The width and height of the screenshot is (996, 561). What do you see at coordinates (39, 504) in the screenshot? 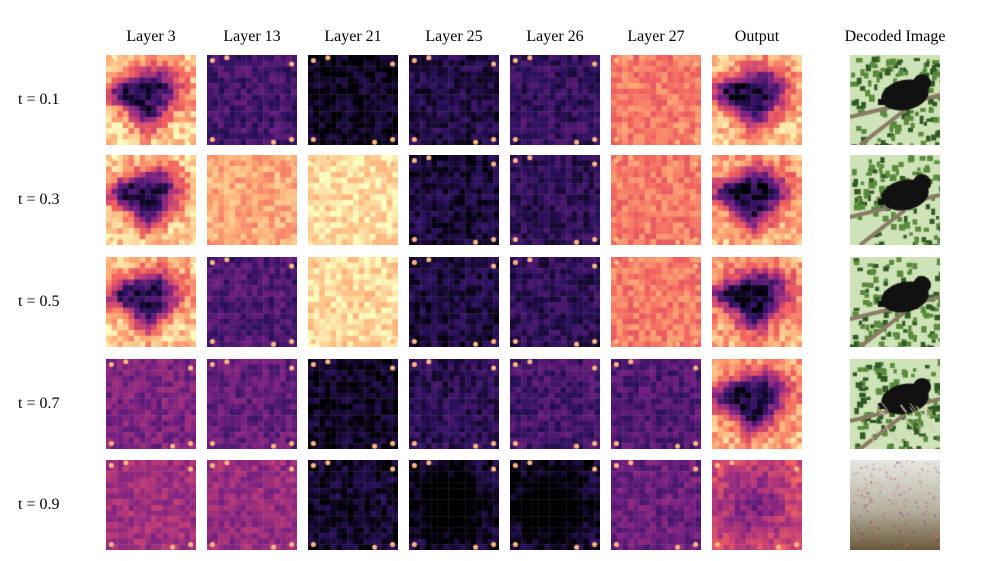
I see `row-label-t-0-9: t = 0.9` at bounding box center [39, 504].